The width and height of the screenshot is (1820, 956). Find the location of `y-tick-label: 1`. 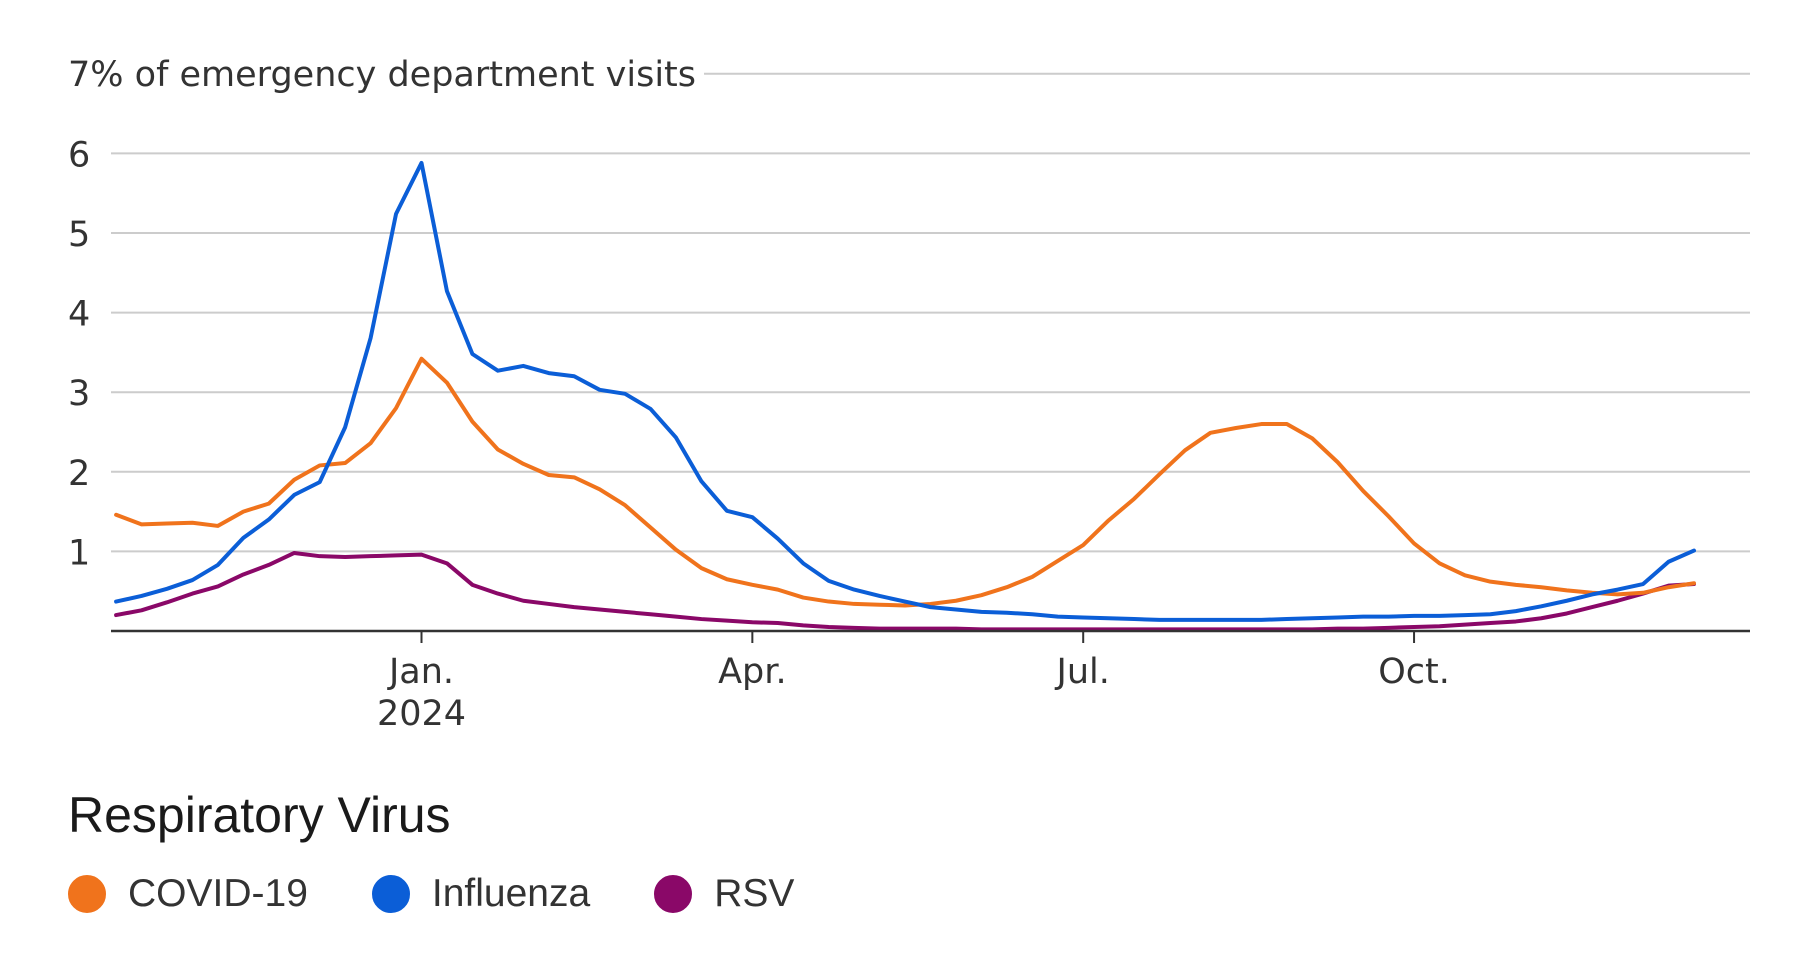

y-tick-label: 1 is located at coordinates (79, 553).